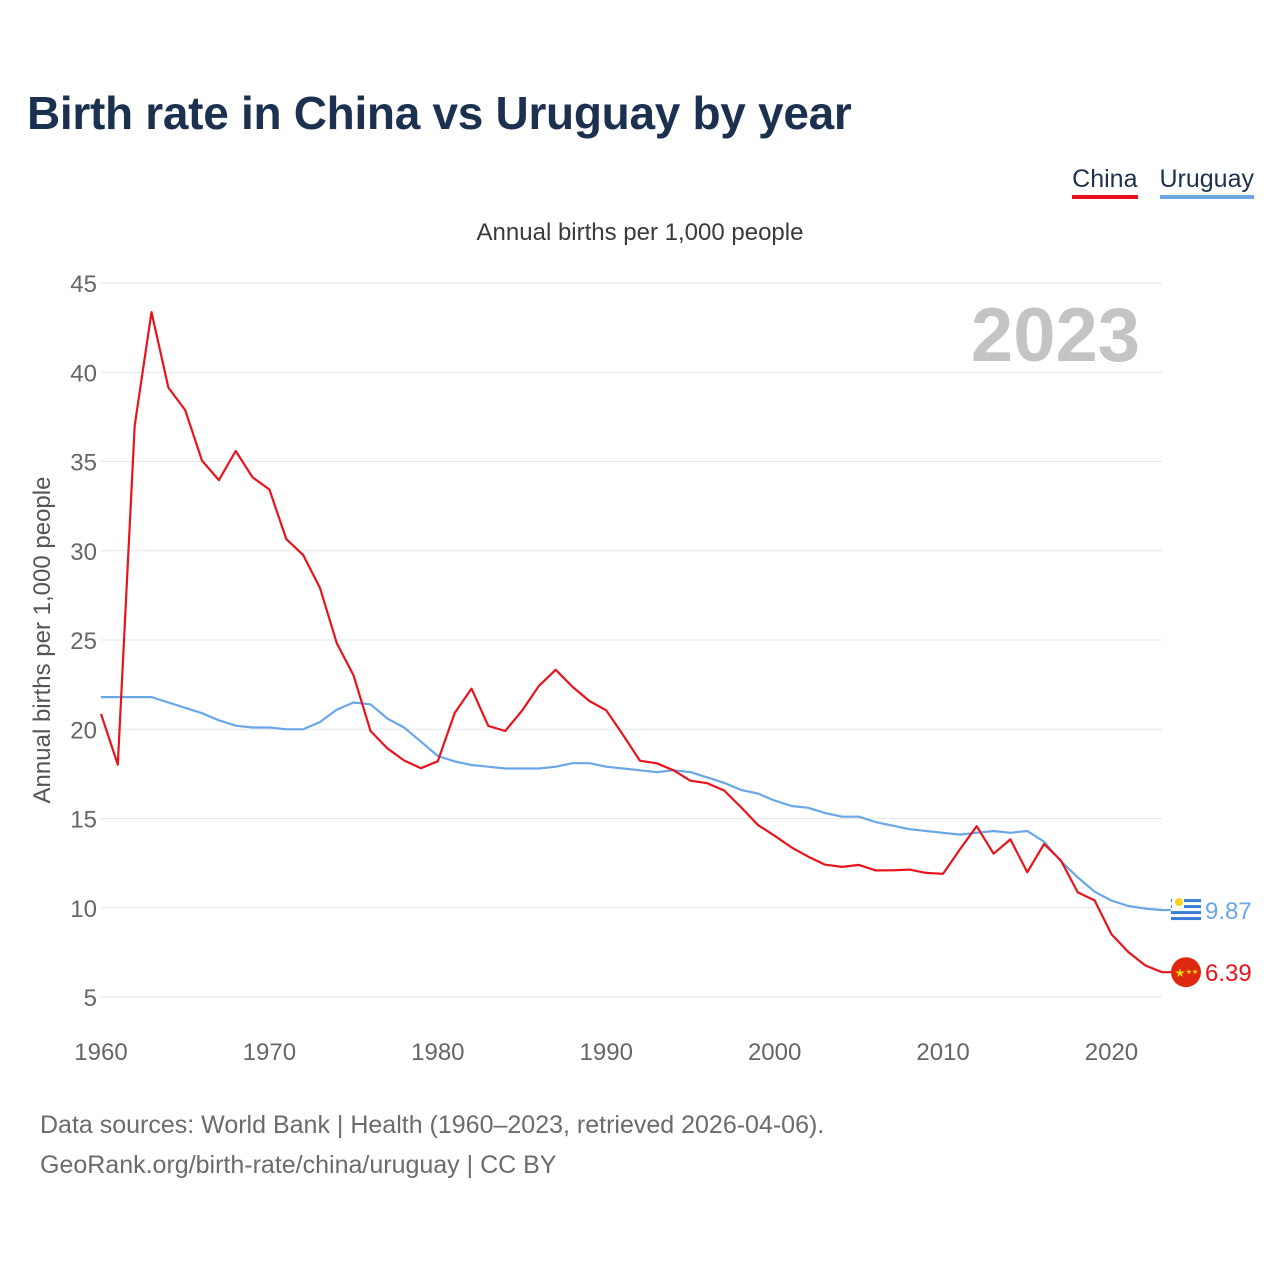  I want to click on y-tick-label: 15, so click(83, 820).